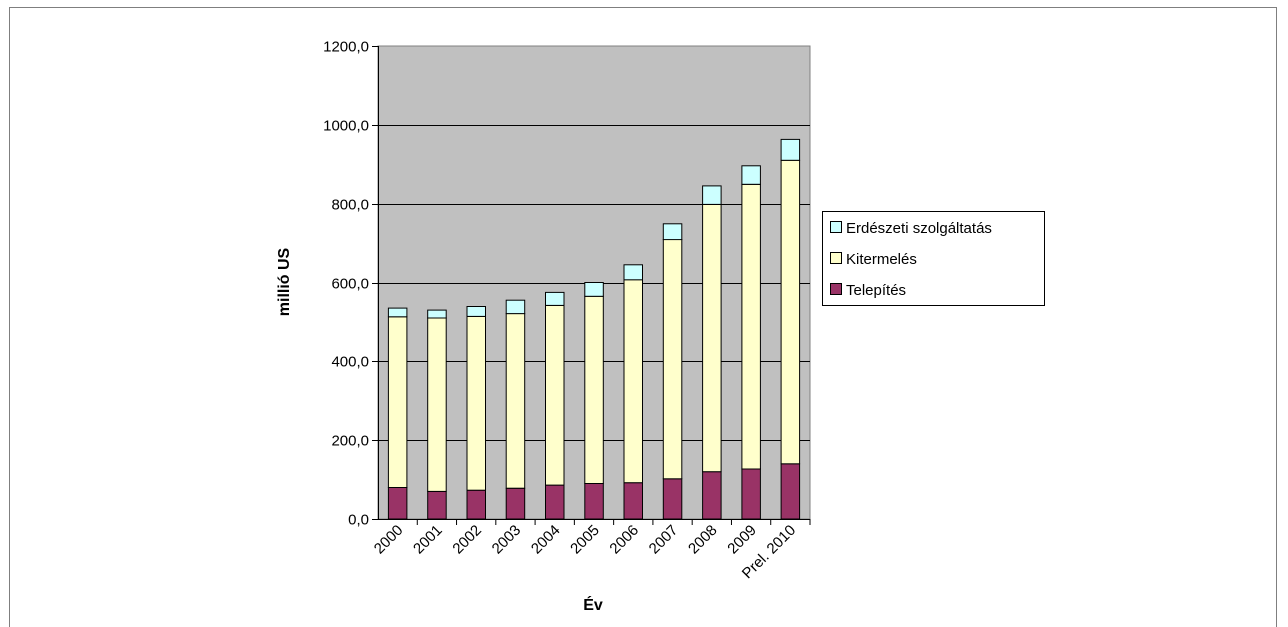 Image resolution: width=1288 pixels, height=627 pixels. What do you see at coordinates (350, 284) in the screenshot?
I see `y-tick-label: 600,0` at bounding box center [350, 284].